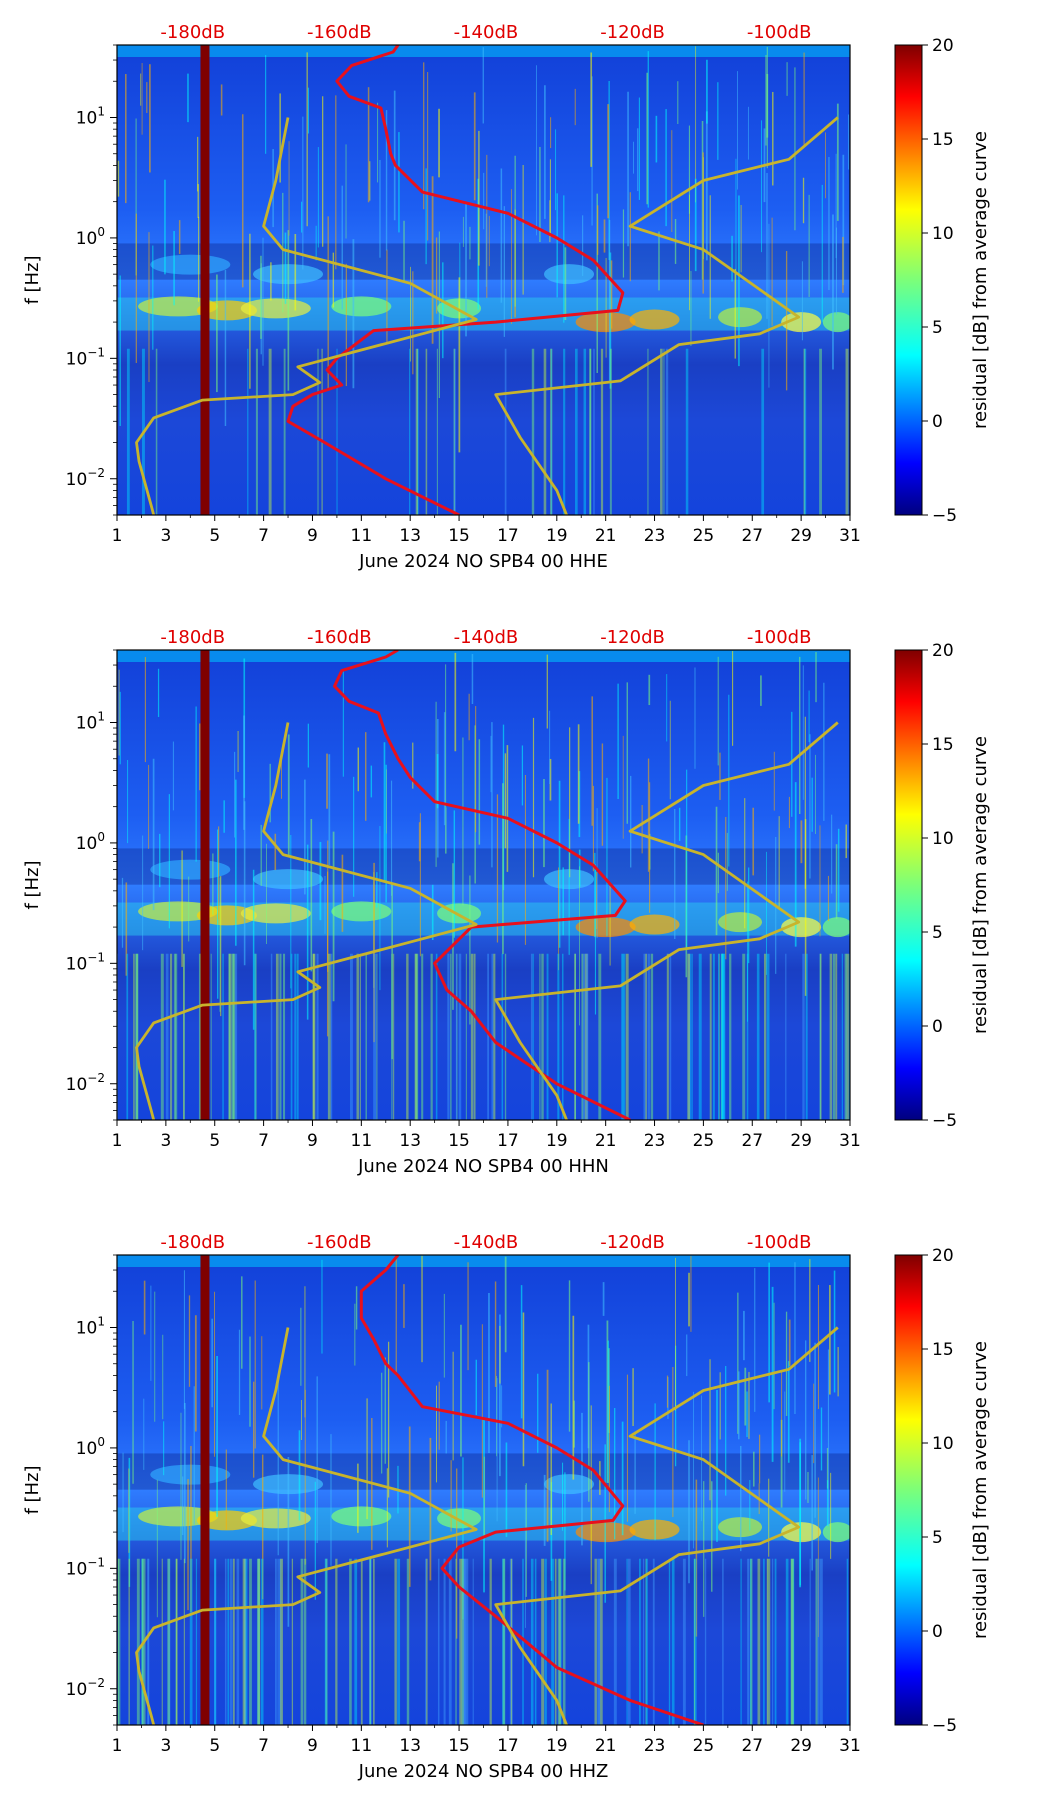  I want to click on x-tick-label: 27, so click(752, 536).